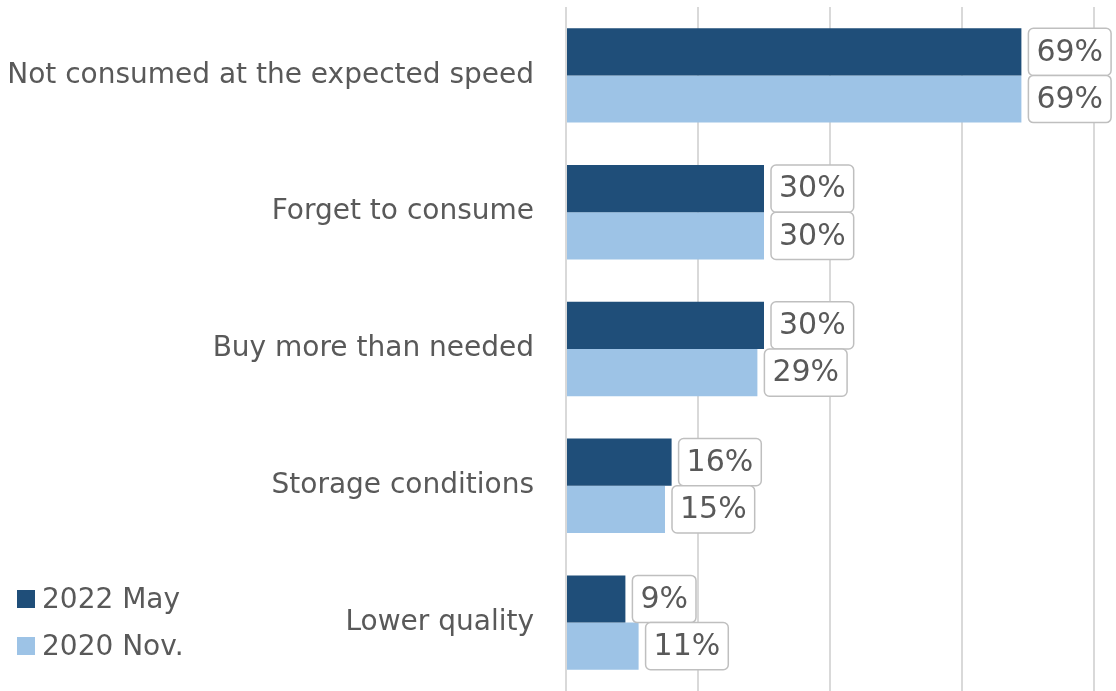  I want to click on y-tick-label: Forget to consume, so click(402, 210).